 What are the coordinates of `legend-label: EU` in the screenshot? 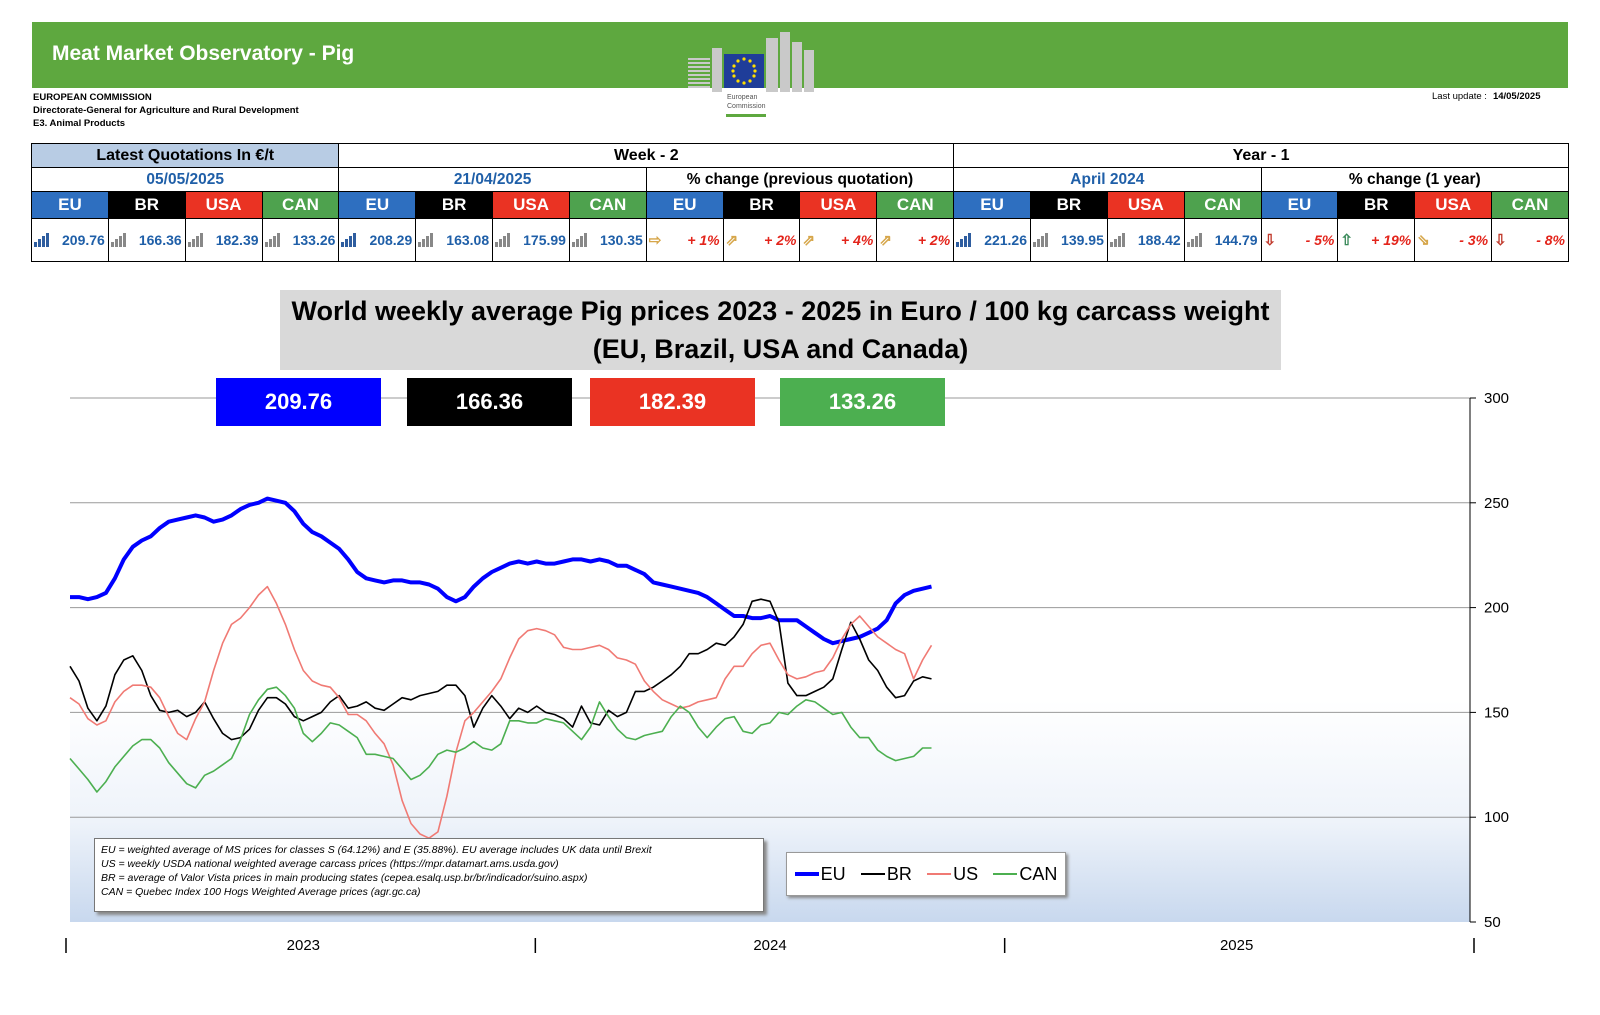 It's located at (833, 873).